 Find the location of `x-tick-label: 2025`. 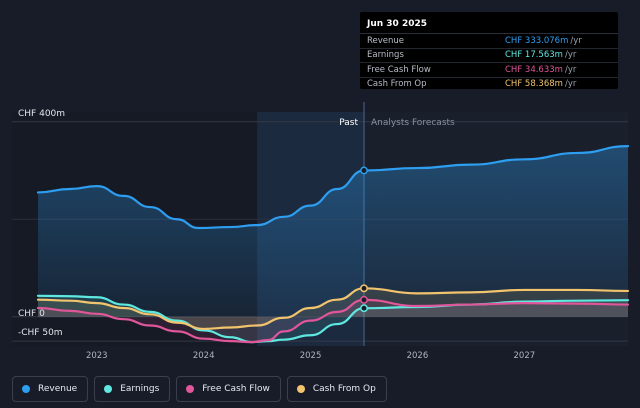

x-tick-label: 2025 is located at coordinates (311, 356).